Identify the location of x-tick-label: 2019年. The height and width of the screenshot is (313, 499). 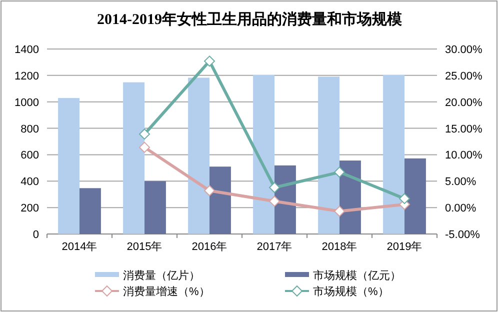
(404, 247).